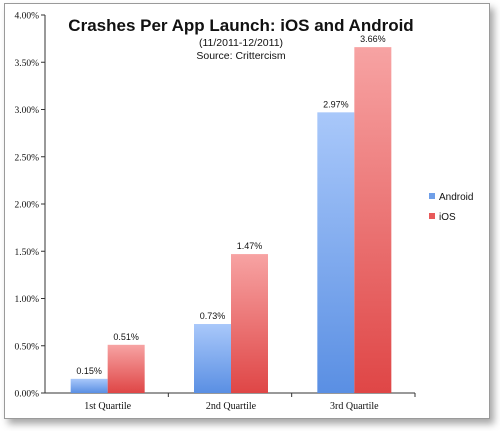 This screenshot has width=500, height=431. Describe the element at coordinates (250, 246) in the screenshot. I see `data-label: 1.47%` at that location.